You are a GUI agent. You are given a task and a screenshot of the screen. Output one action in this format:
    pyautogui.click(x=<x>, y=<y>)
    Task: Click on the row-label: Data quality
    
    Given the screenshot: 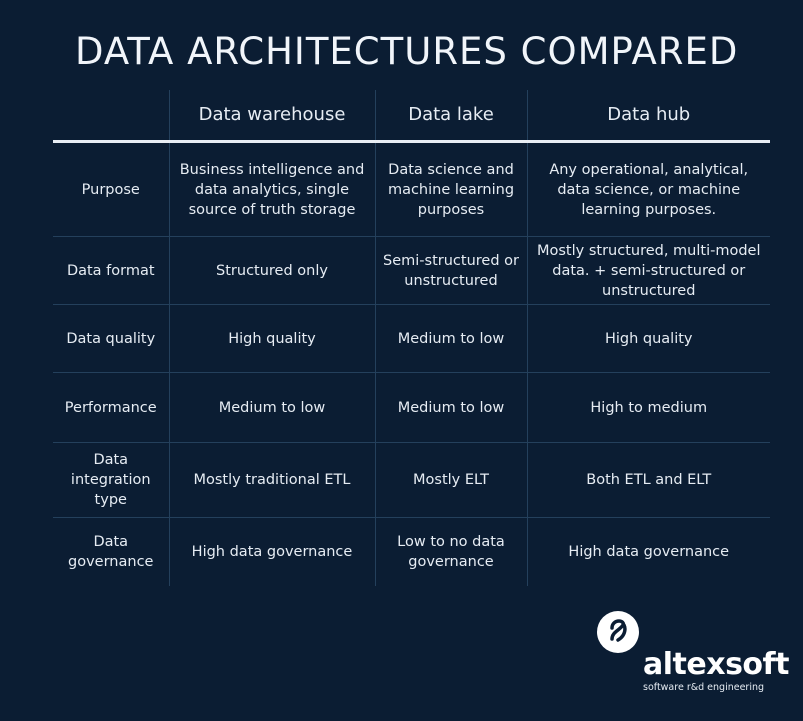 What is the action you would take?
    pyautogui.click(x=111, y=338)
    